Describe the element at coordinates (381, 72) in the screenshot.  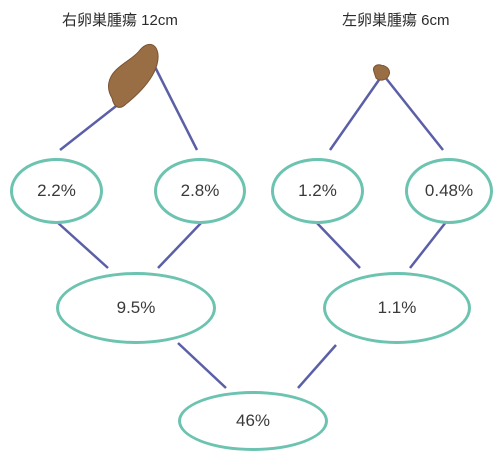
I see `left-ovary-tumor-shape` at that location.